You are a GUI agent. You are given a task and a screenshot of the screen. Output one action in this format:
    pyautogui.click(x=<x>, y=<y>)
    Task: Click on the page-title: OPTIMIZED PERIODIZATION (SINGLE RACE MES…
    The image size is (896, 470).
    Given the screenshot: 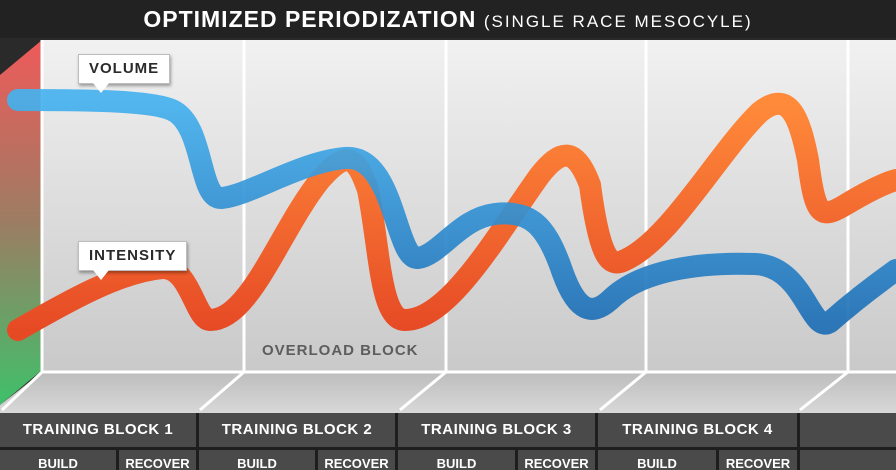 What is the action you would take?
    pyautogui.click(x=448, y=19)
    